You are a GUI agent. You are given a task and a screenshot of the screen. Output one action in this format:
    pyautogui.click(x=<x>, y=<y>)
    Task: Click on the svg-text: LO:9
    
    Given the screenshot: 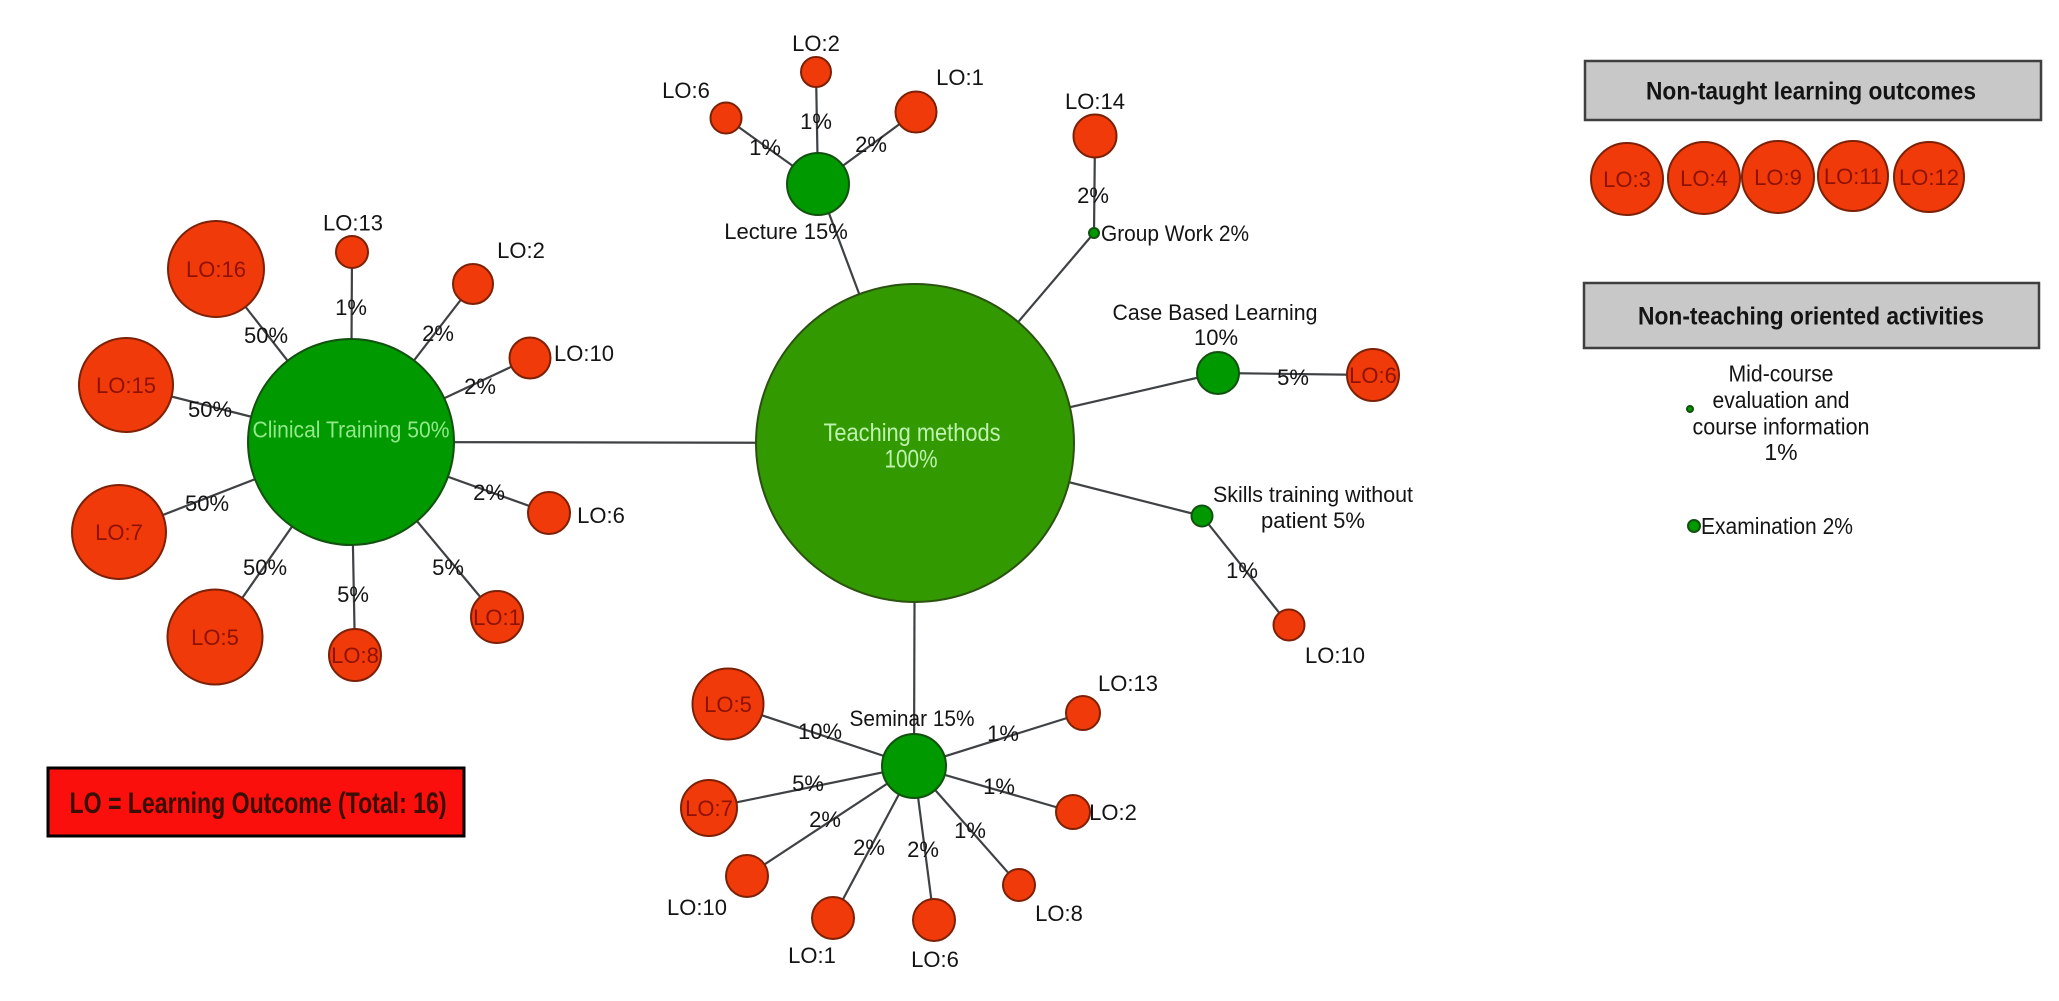 What is the action you would take?
    pyautogui.click(x=1778, y=177)
    